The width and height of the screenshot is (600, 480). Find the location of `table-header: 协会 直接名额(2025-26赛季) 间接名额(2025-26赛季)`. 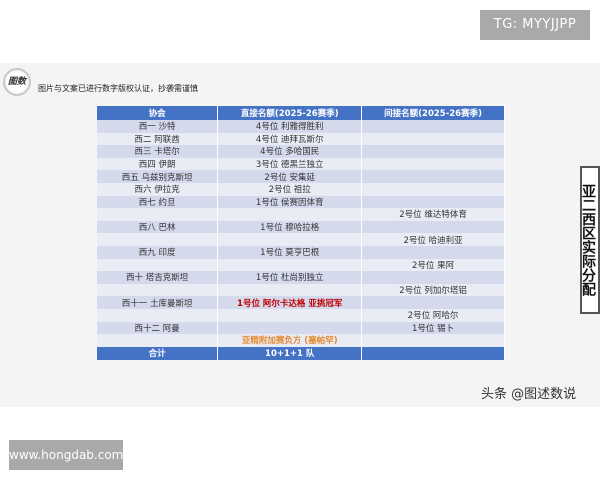

table-header: 协会 直接名额(2025-26赛季) 间接名额(2025-26赛季) is located at coordinates (301, 113).